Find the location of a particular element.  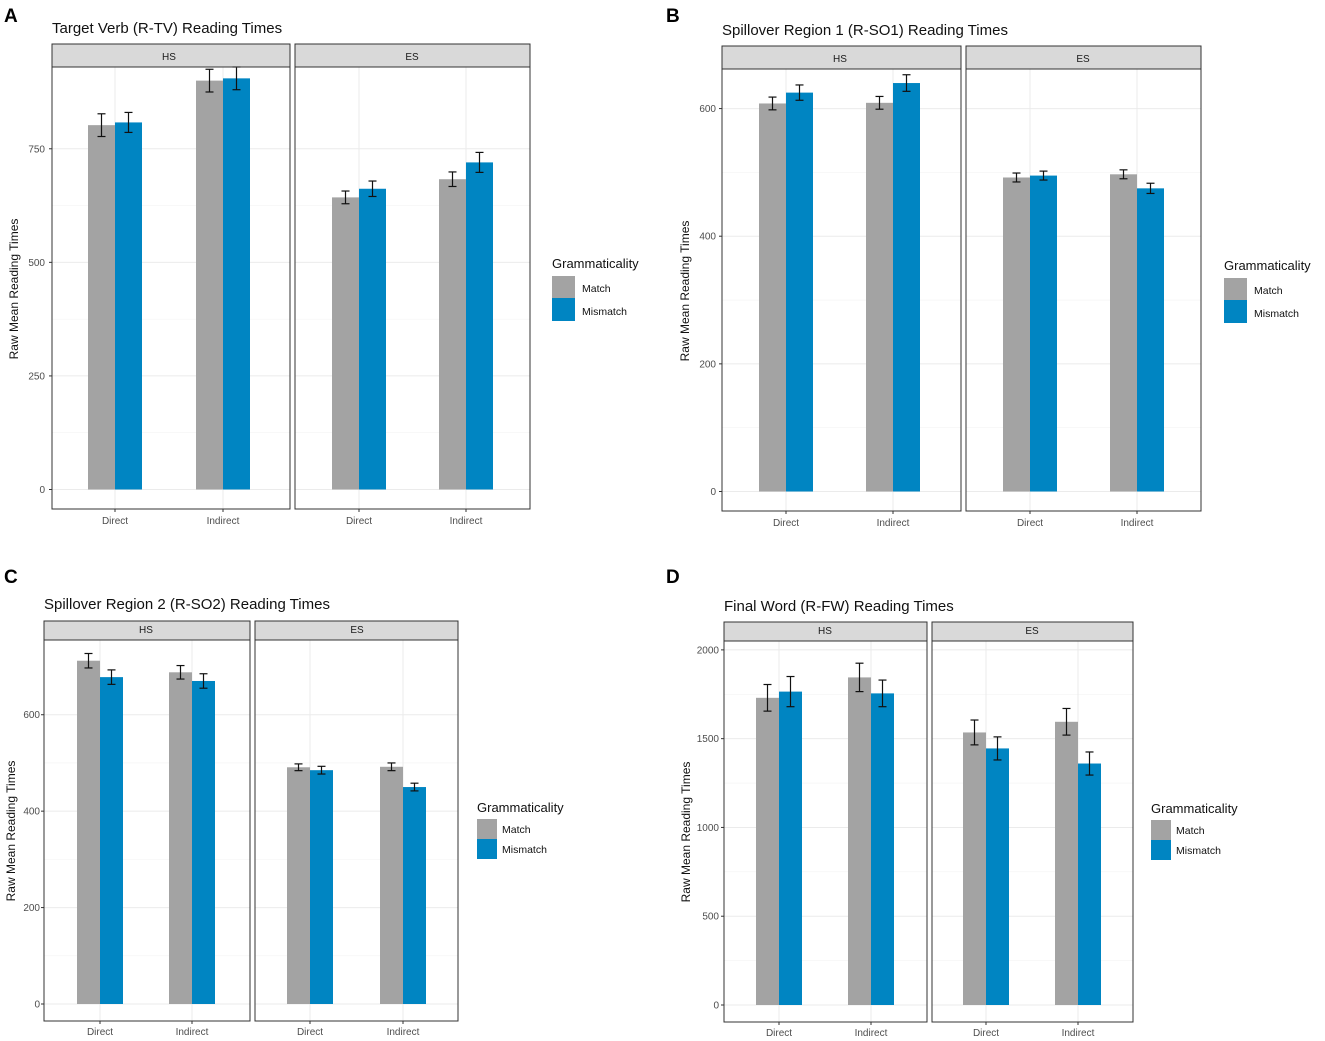

y-tick-label: 200 is located at coordinates (707, 364).